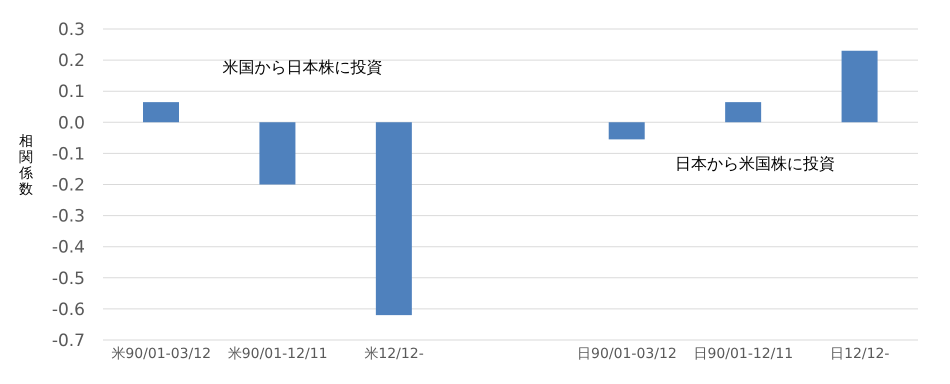 Image resolution: width=950 pixels, height=384 pixels. What do you see at coordinates (68, 278) in the screenshot?
I see `y-tick-label: -0.5` at bounding box center [68, 278].